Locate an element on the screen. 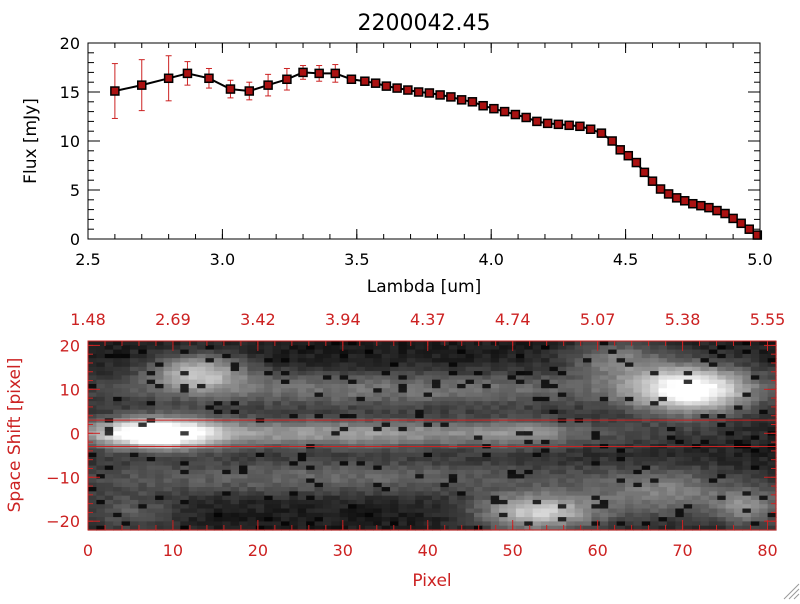  resize-grip-icon is located at coordinates (791, 591).